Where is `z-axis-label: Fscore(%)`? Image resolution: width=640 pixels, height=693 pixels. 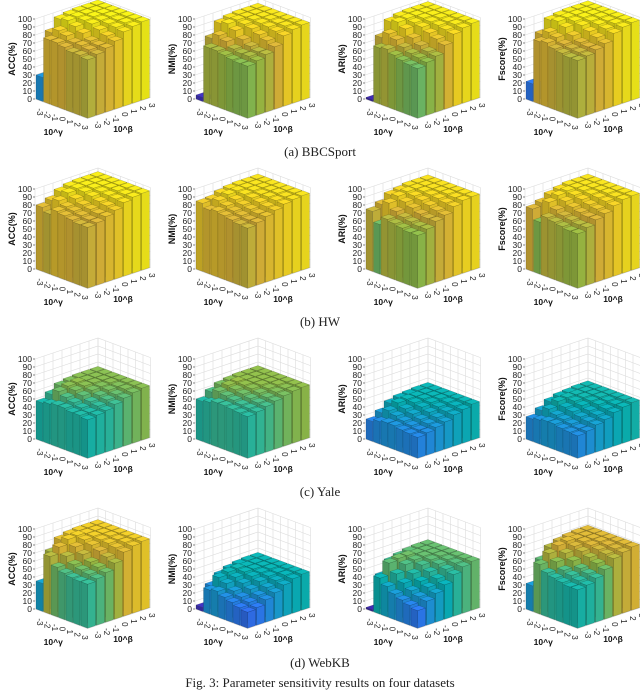 z-axis-label: Fscore(%) is located at coordinates (502, 569).